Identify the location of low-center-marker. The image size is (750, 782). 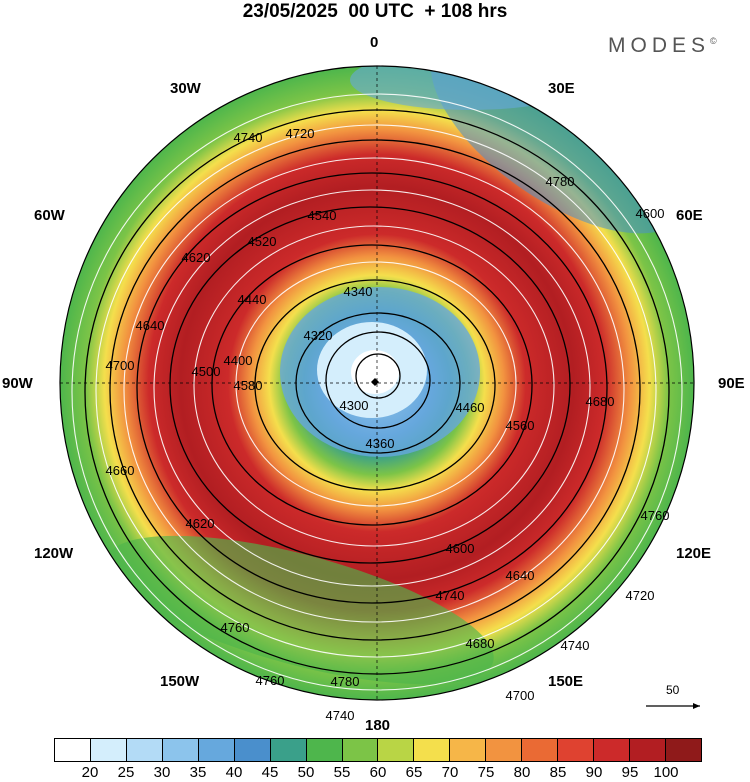
(375, 382).